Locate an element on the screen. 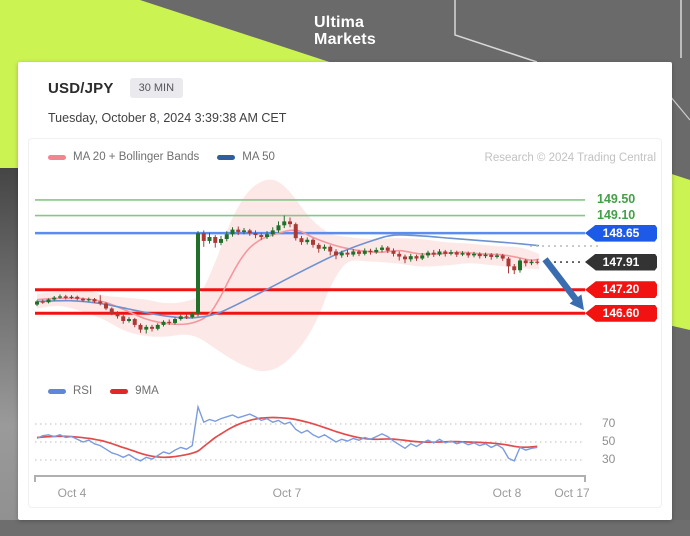 Image resolution: width=690 pixels, height=536 pixels. ma50-swatch is located at coordinates (226, 157).